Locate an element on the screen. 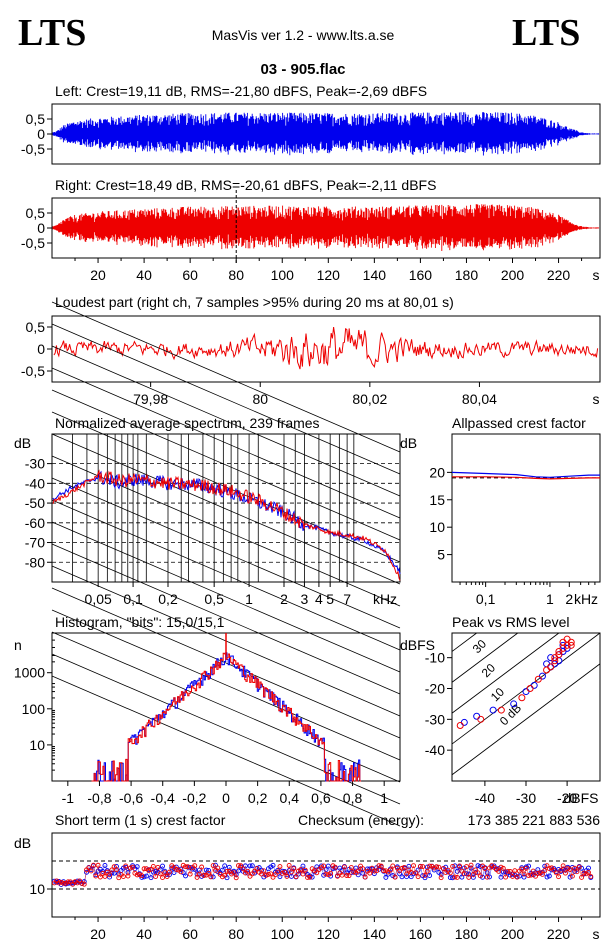 Image resolution: width=606 pixels, height=946 pixels. spectrum-xtick-9-label: 7 is located at coordinates (347, 599).